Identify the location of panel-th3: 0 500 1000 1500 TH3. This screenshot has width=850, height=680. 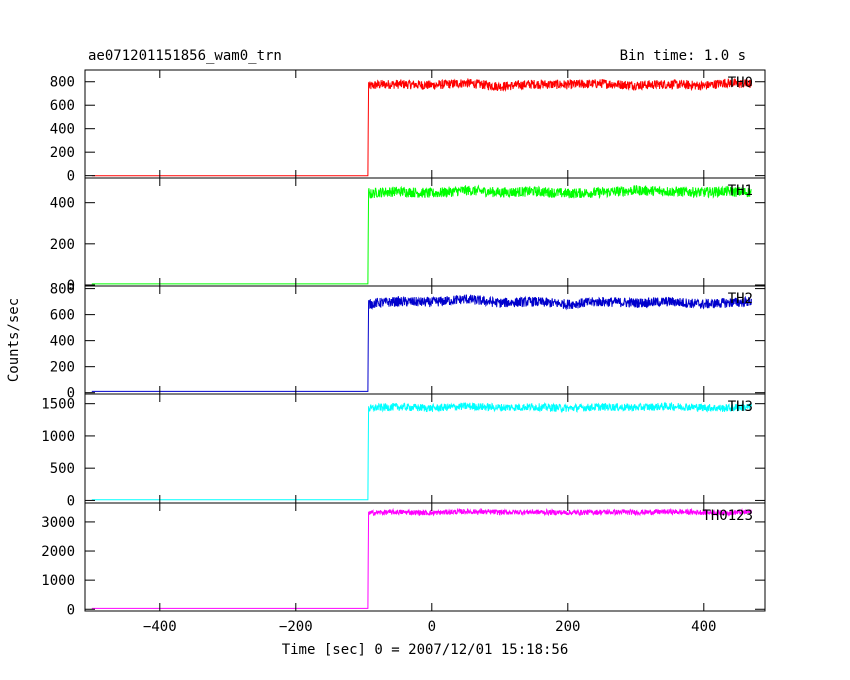
(403, 451).